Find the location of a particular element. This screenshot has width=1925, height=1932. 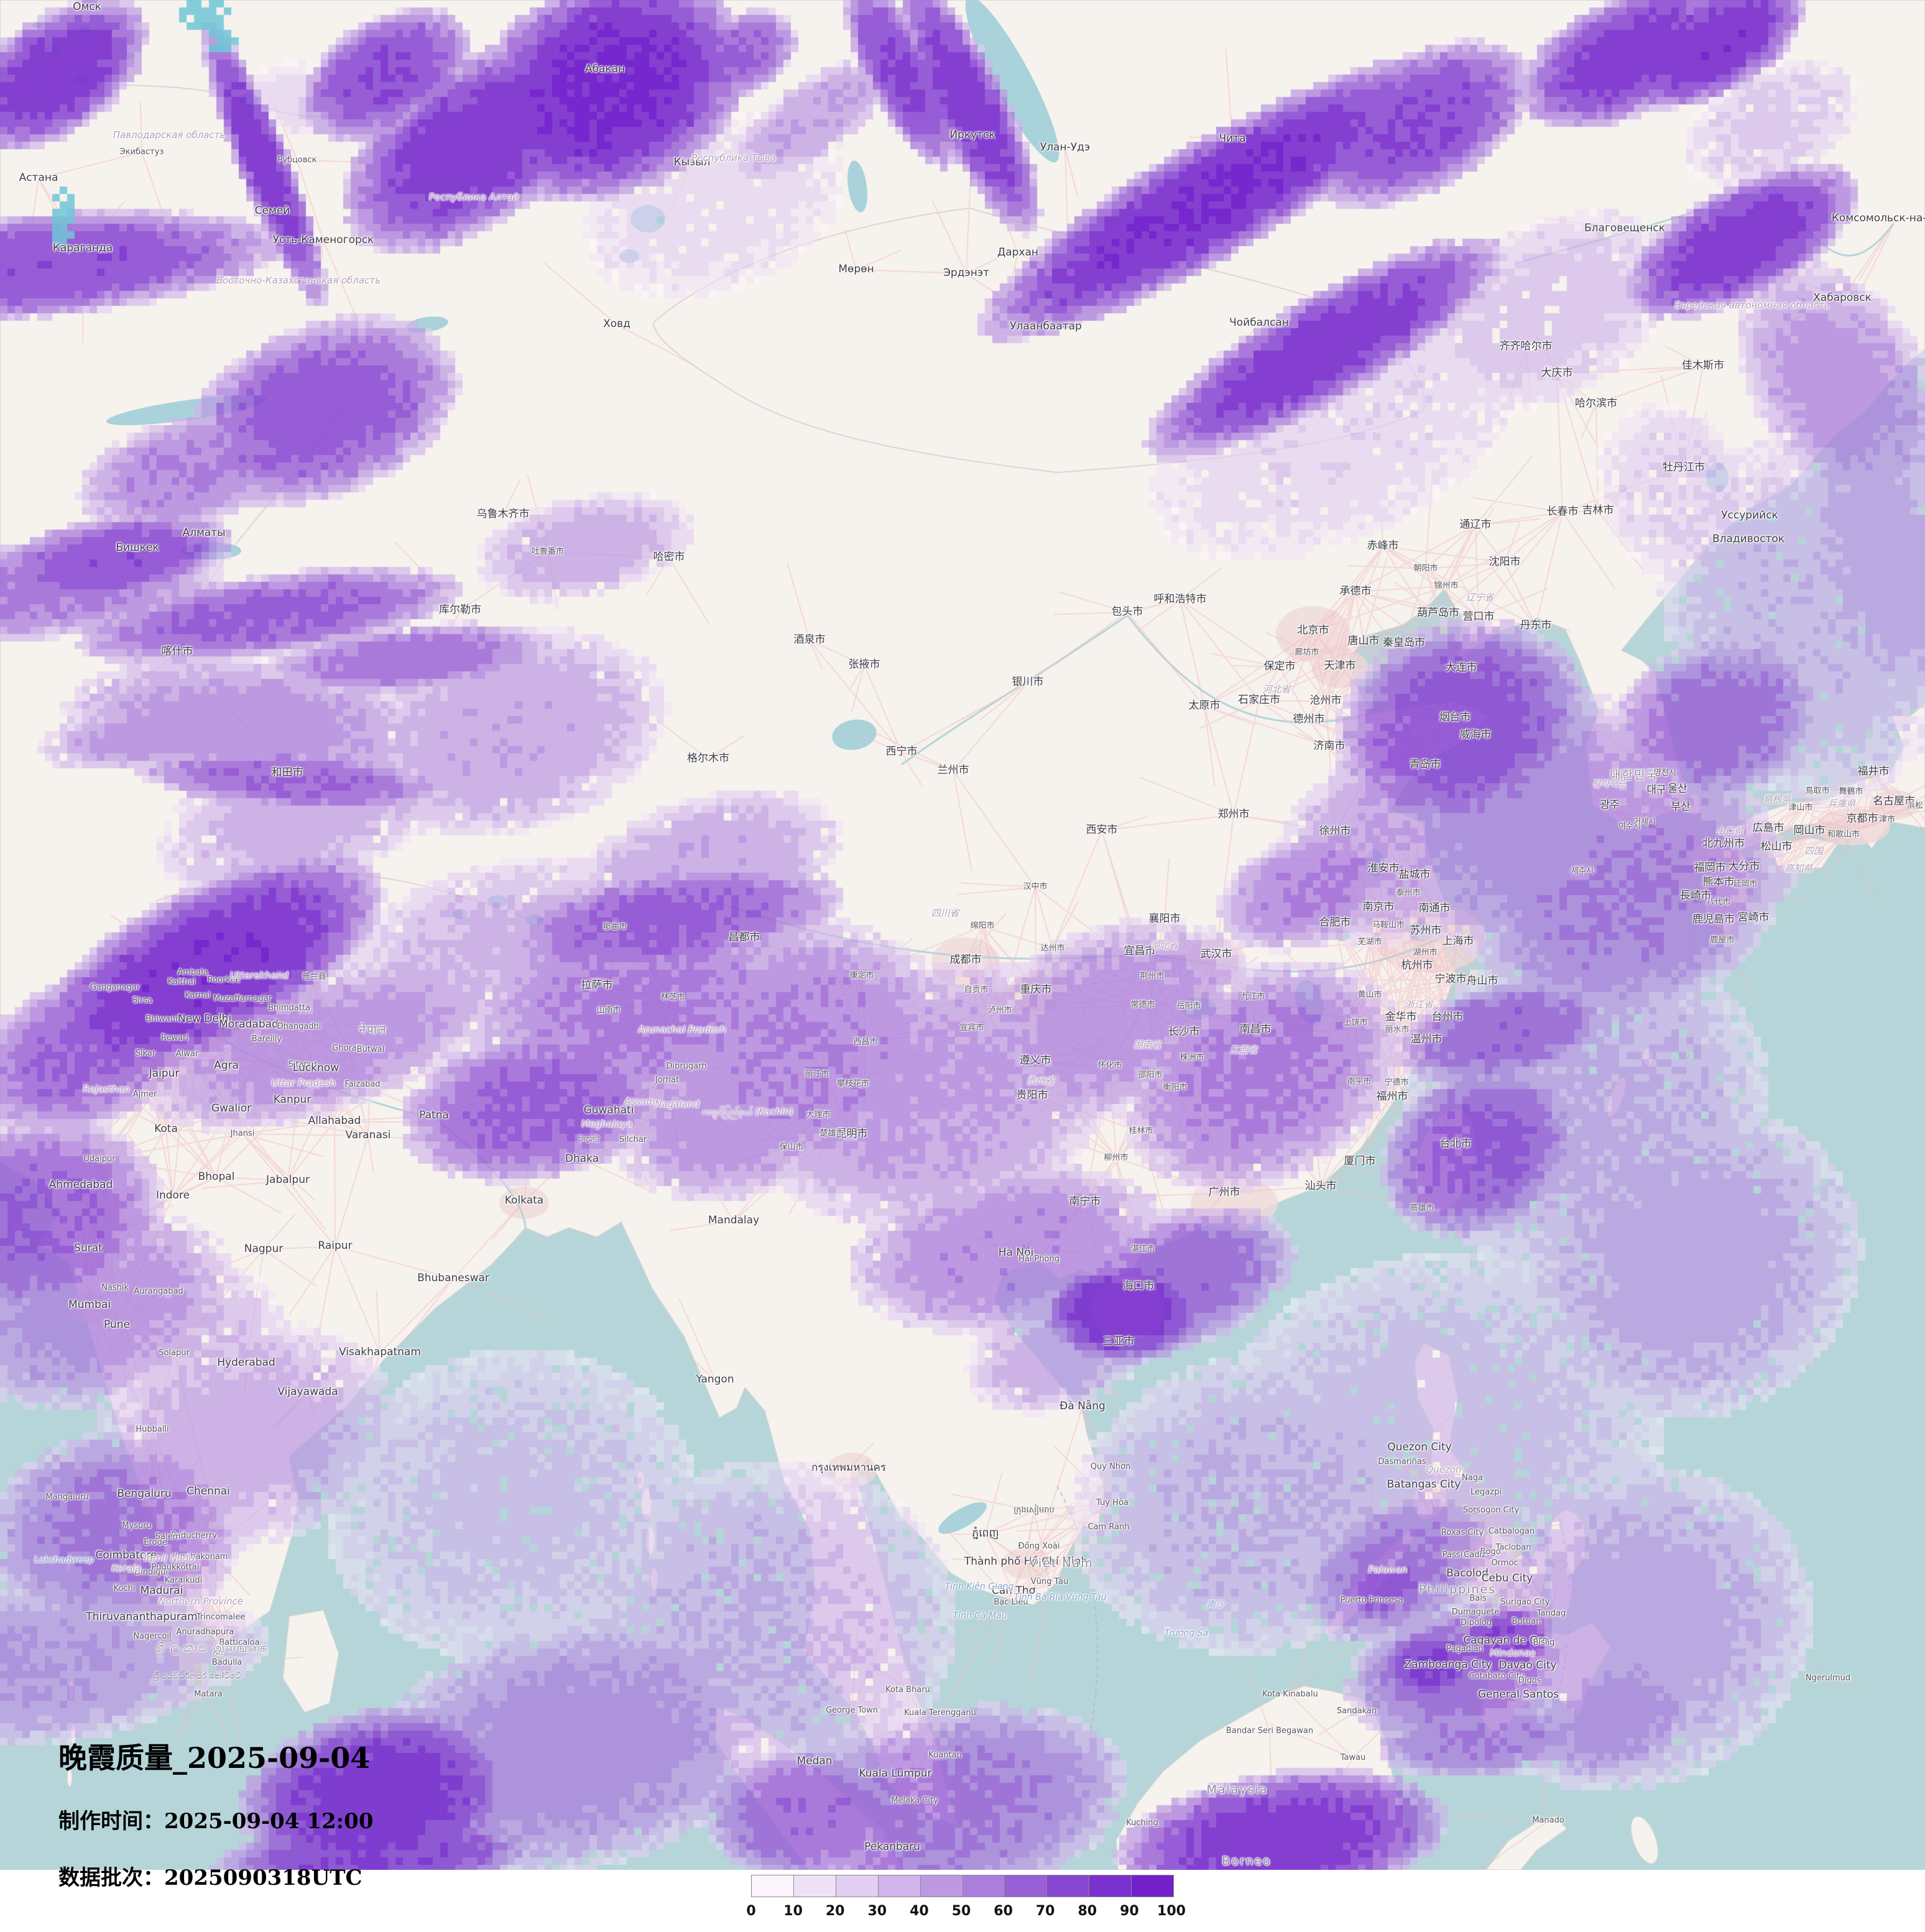

legend-tick: 100 is located at coordinates (1171, 1911).